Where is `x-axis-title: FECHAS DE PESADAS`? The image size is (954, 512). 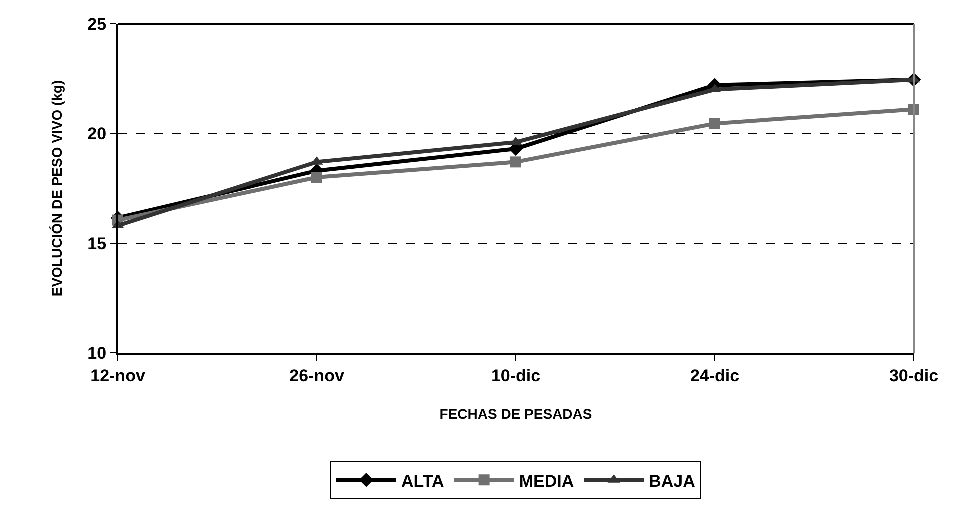 x-axis-title: FECHAS DE PESADAS is located at coordinates (516, 414).